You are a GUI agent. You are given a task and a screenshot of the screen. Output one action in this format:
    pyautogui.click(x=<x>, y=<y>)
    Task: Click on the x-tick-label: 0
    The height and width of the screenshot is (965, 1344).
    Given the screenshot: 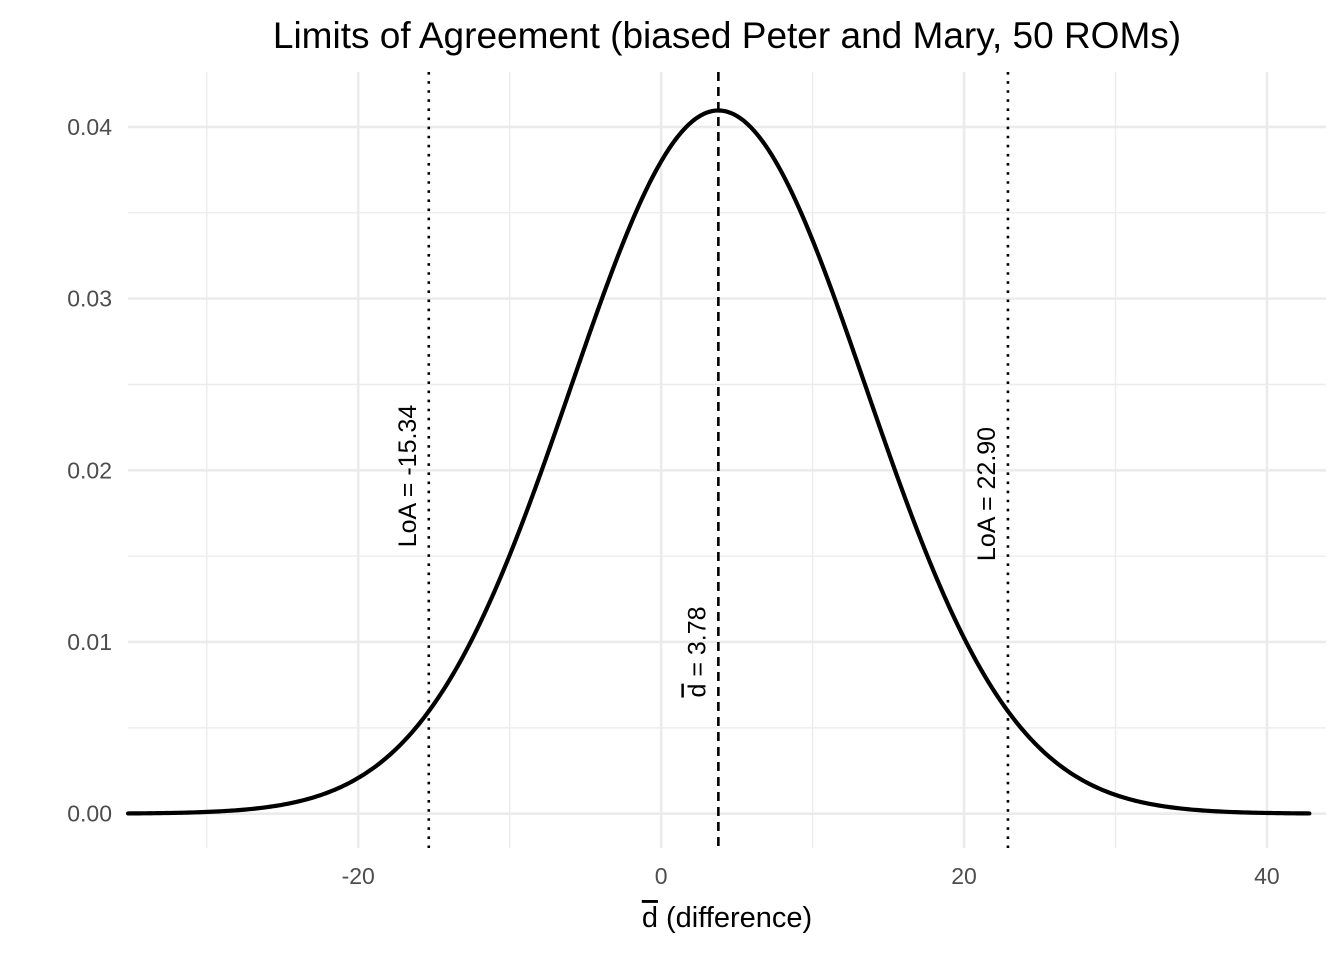 What is the action you would take?
    pyautogui.click(x=661, y=876)
    